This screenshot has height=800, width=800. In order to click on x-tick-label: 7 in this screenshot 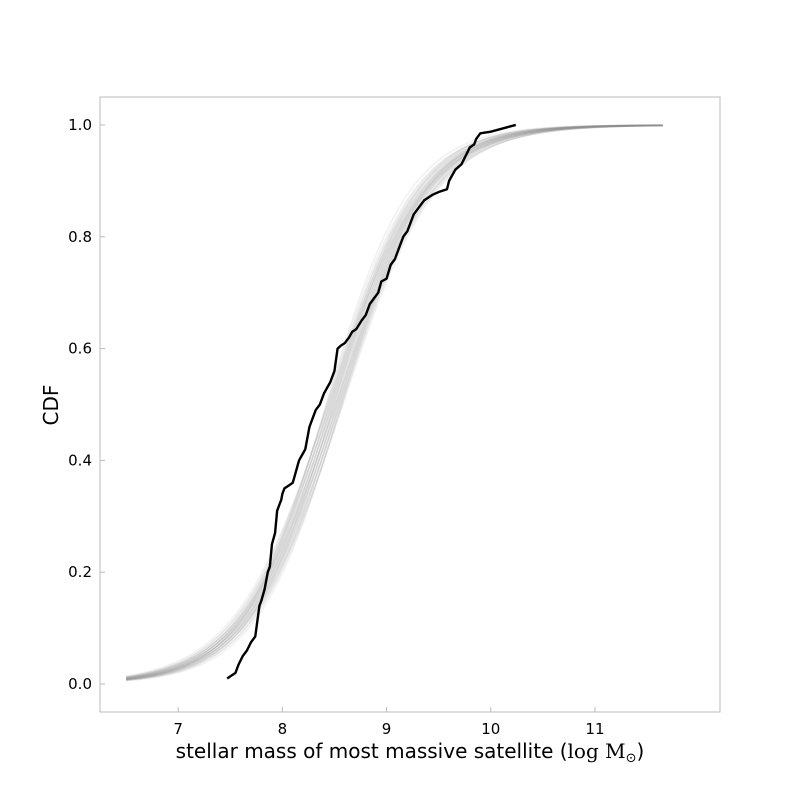, I will do `click(178, 729)`.